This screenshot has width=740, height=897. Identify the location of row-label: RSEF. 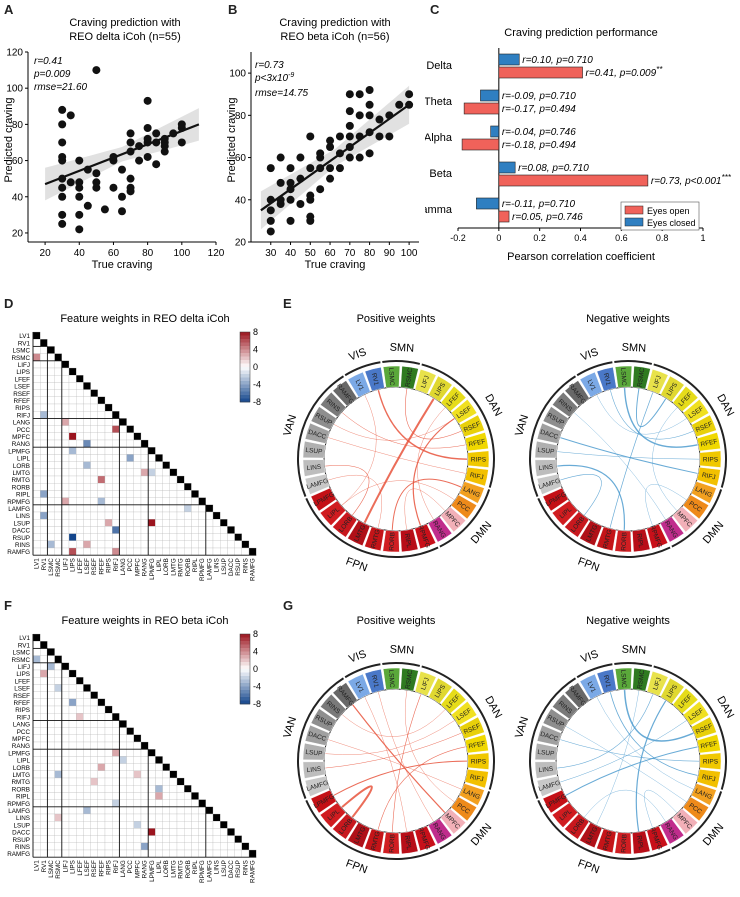
(21, 696).